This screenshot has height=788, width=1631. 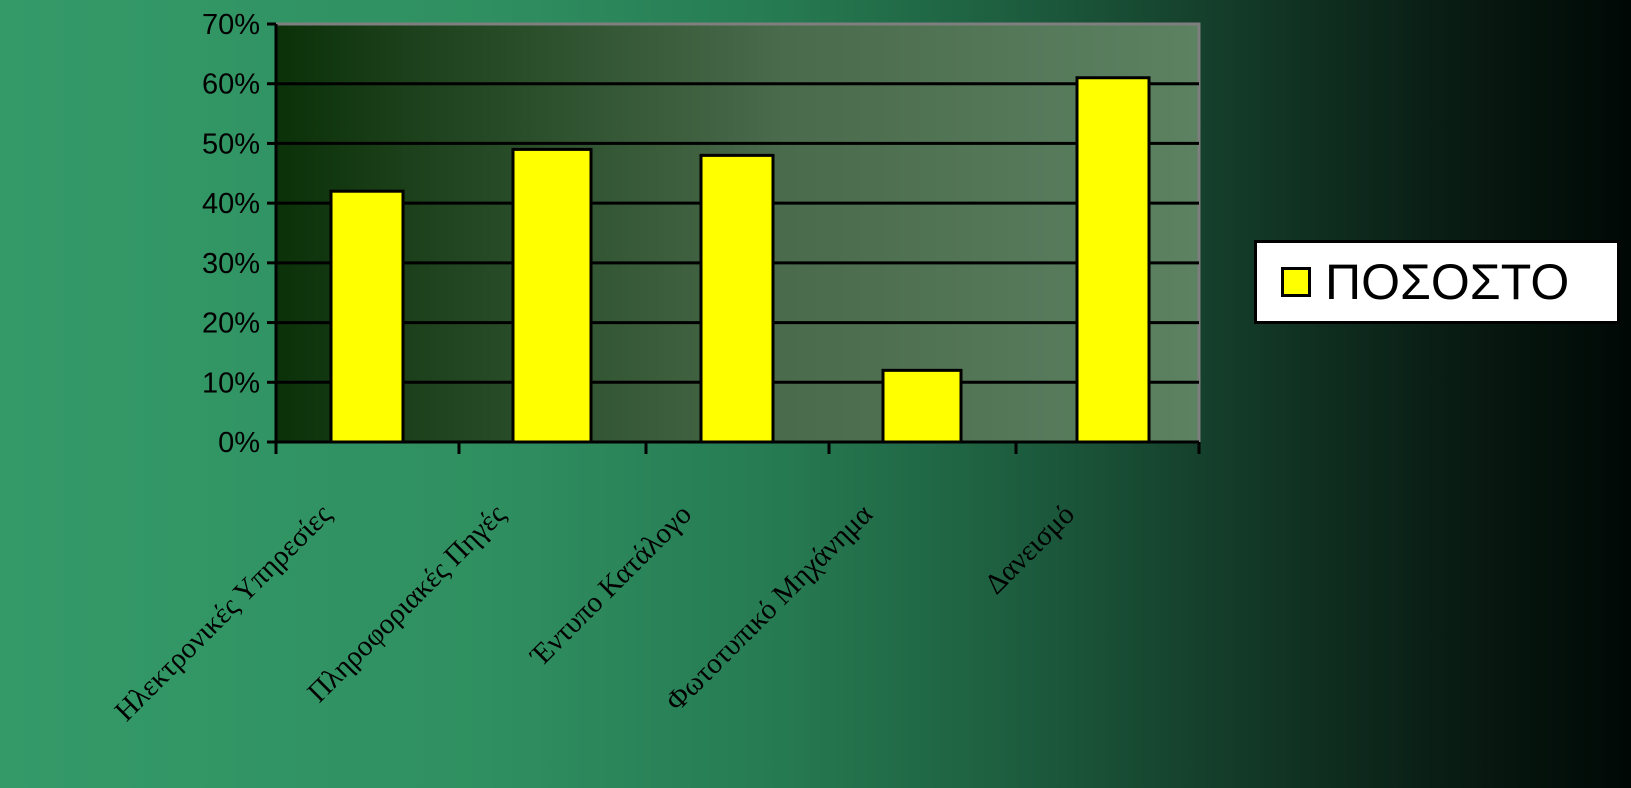 I want to click on x-category-label: Πληροφοριακές Πηγές, so click(x=406, y=603).